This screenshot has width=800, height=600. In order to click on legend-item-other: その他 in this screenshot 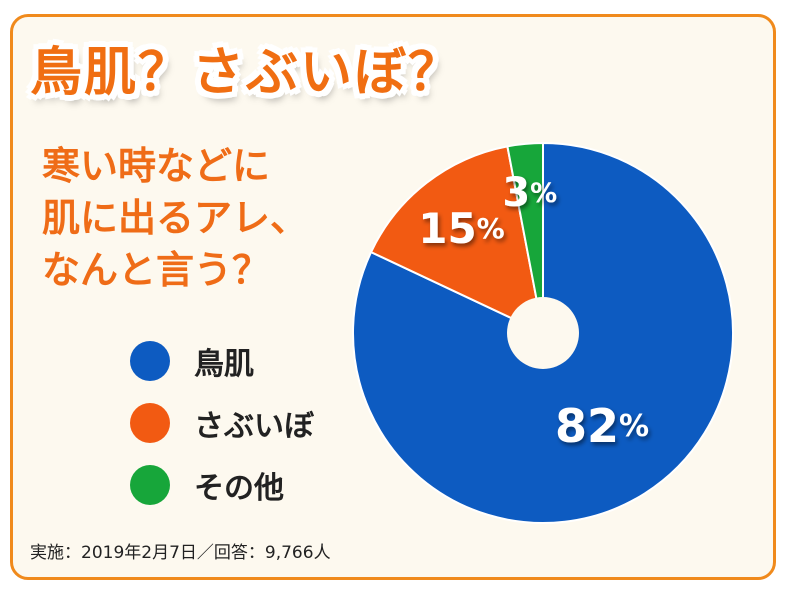, I will do `click(222, 485)`.